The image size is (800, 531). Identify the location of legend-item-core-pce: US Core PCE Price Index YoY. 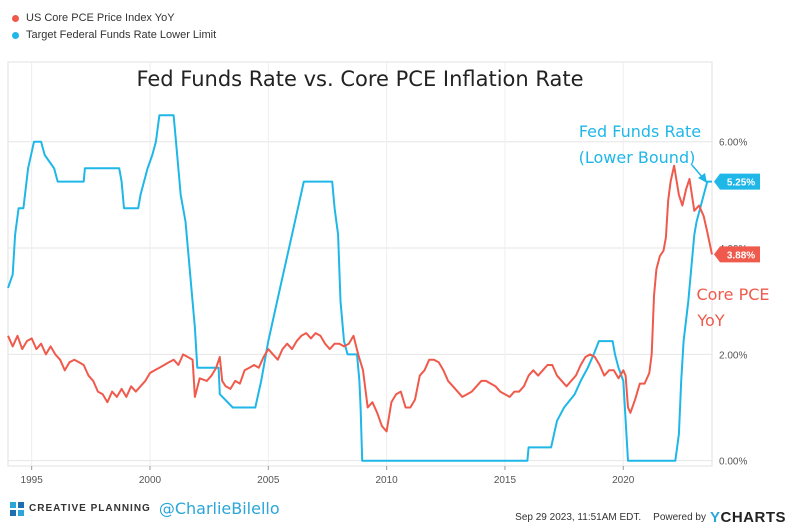
(114, 18).